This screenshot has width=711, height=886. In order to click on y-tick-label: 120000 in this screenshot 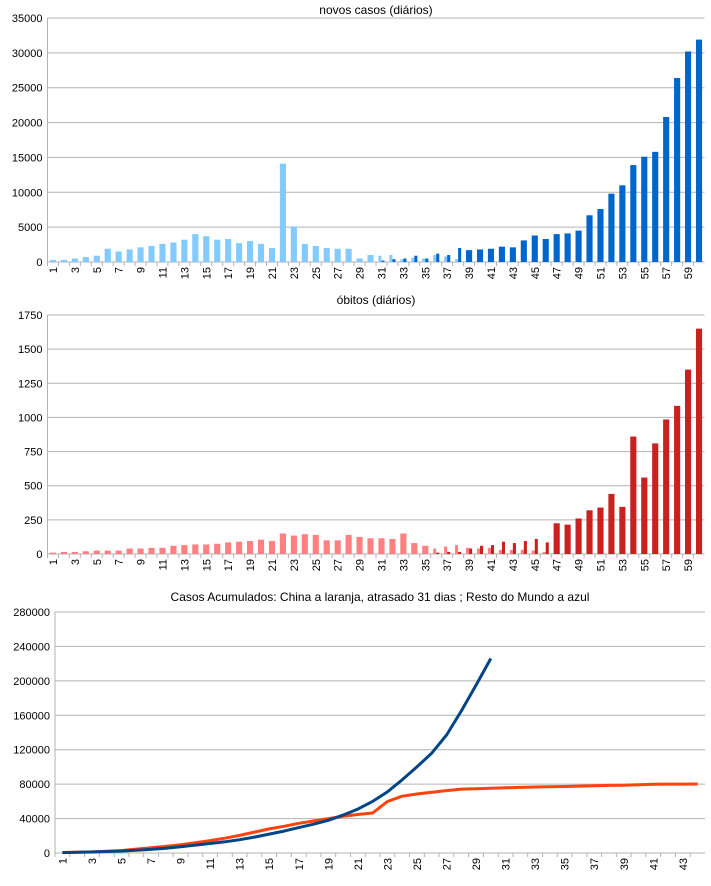, I will do `click(31, 751)`.